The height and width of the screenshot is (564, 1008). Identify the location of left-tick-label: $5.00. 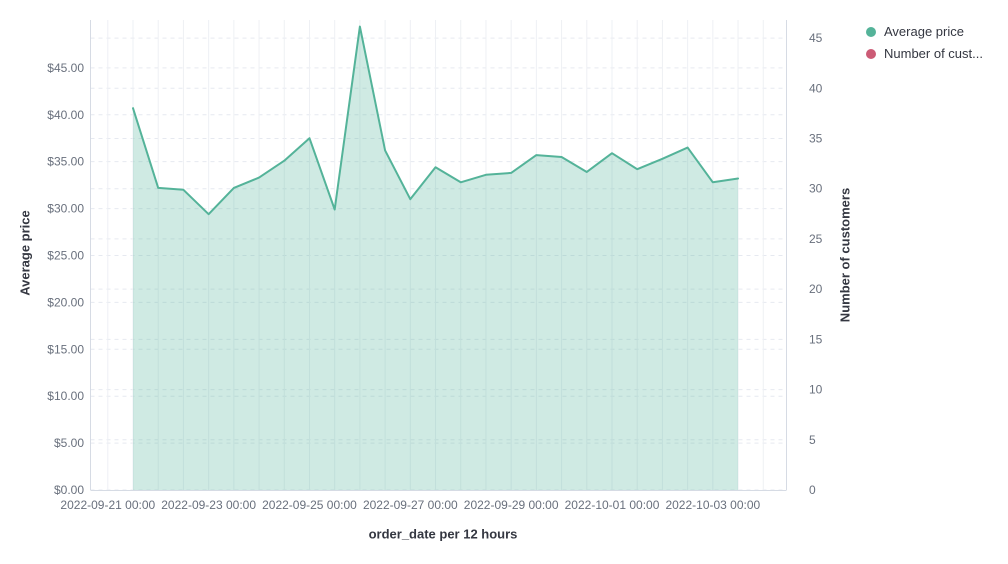
(69, 443).